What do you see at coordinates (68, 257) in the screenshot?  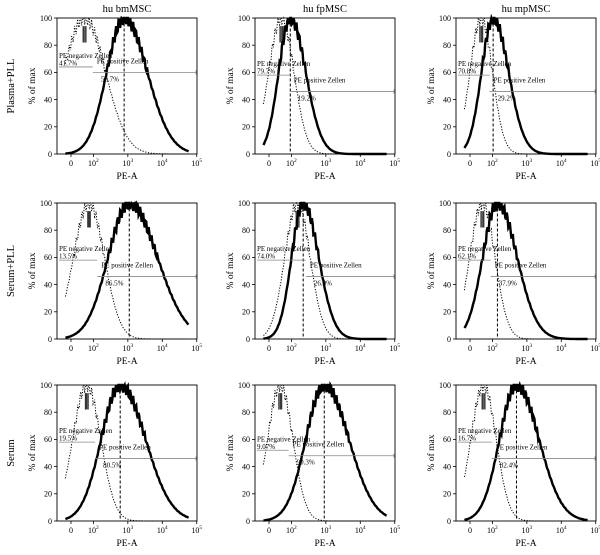 I see `negative-percentage: 13.5%` at bounding box center [68, 257].